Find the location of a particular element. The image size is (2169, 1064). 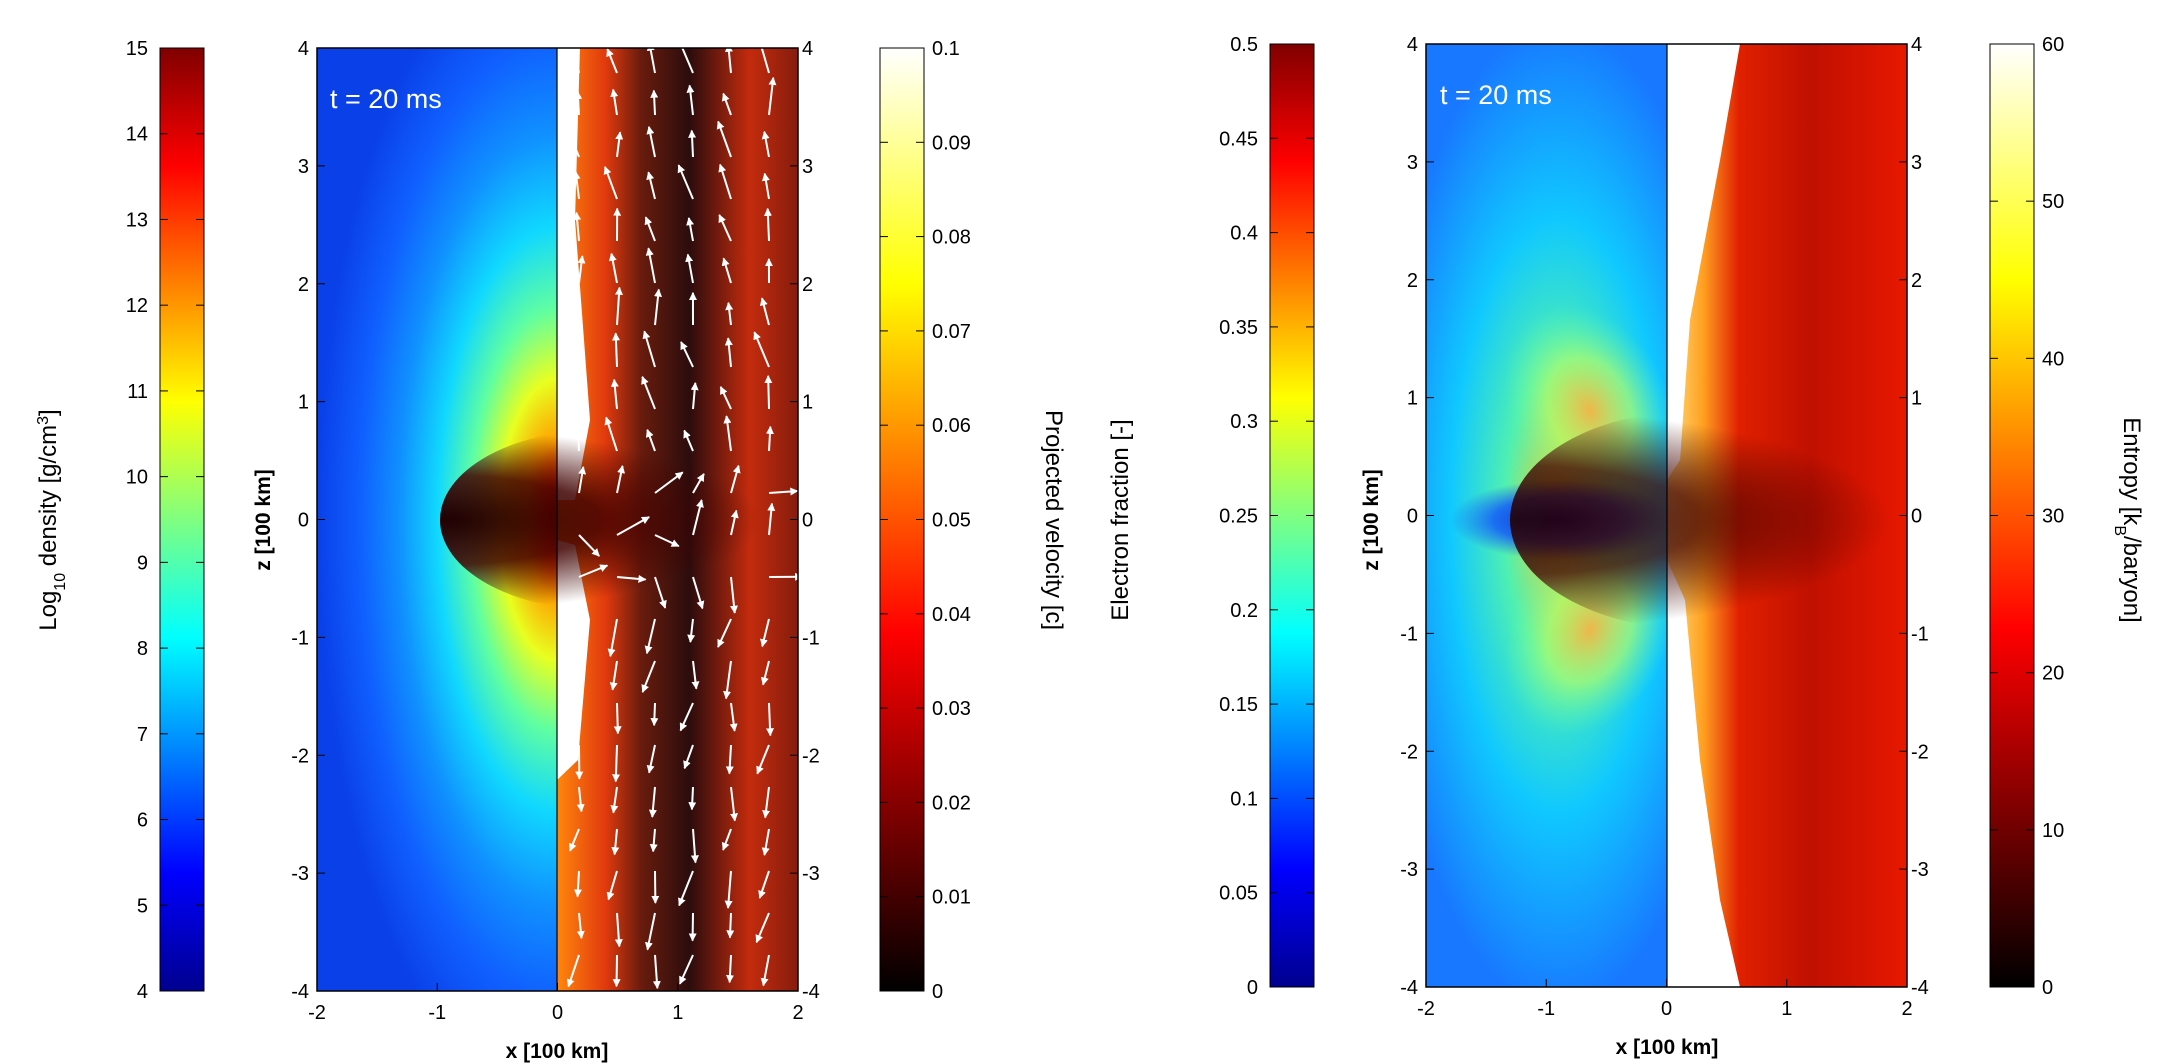

colorbar-tick-label: 0.25 is located at coordinates (1238, 517).